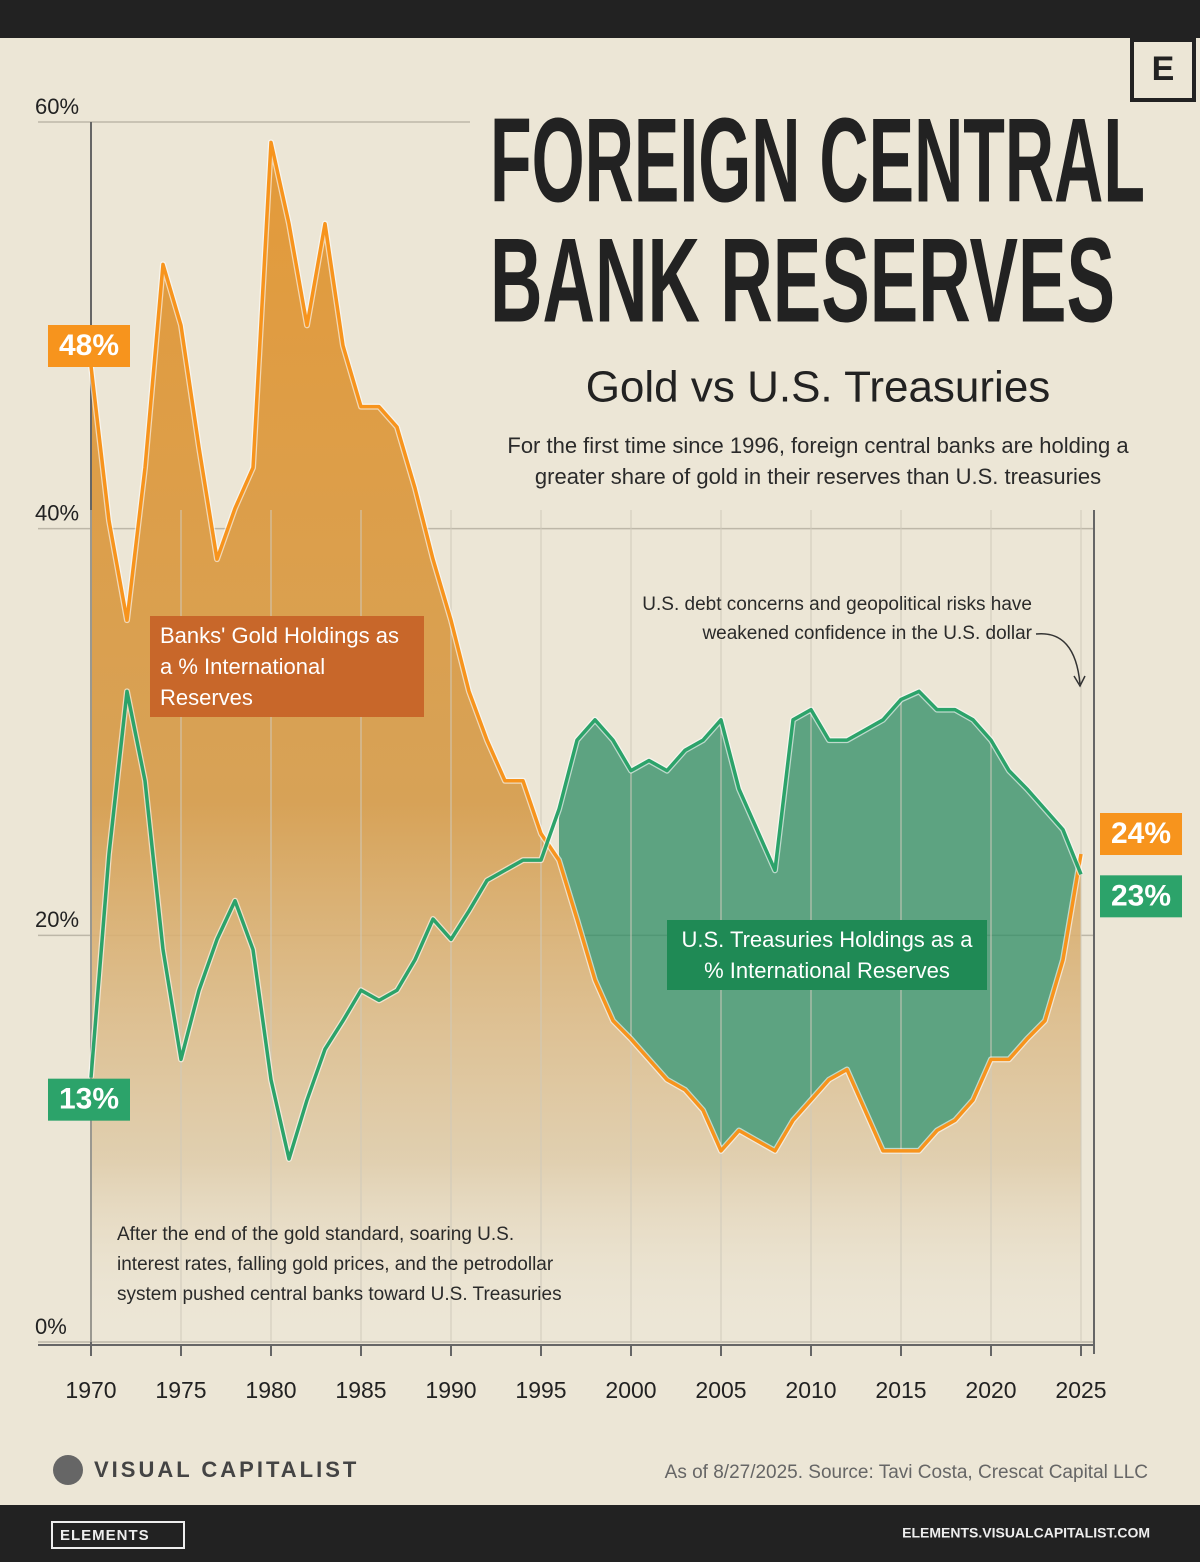 The height and width of the screenshot is (1562, 1200). I want to click on y-tick-label: 20%, so click(57, 919).